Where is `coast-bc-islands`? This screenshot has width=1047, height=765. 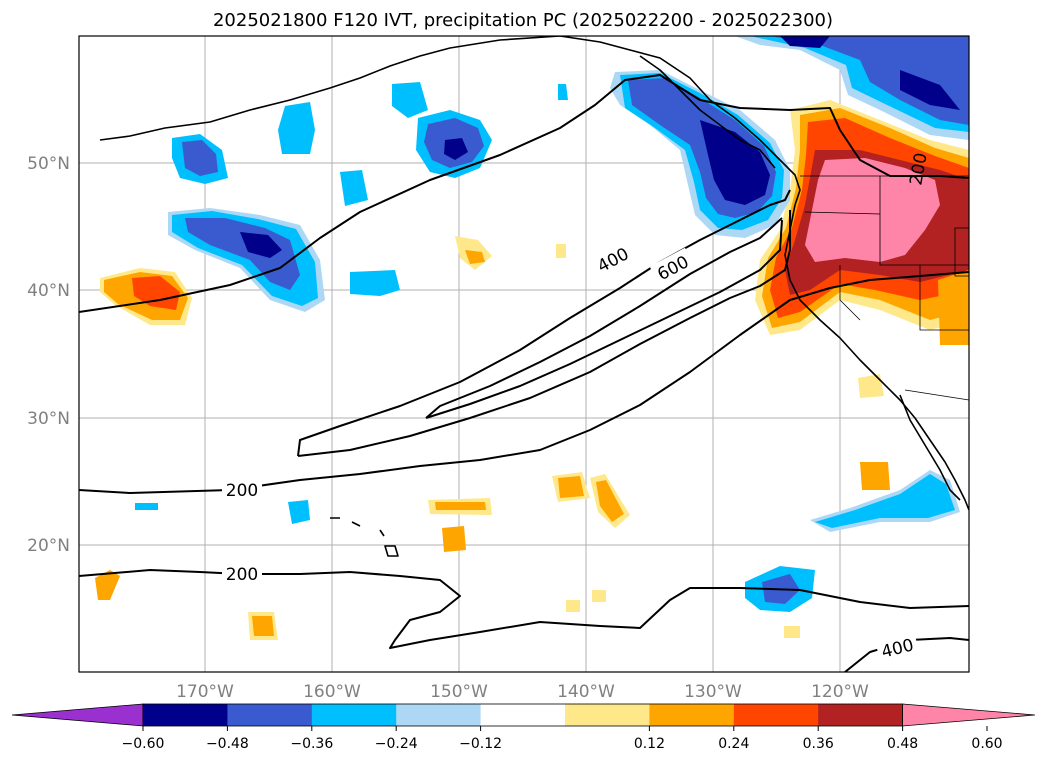 coast-bc-islands is located at coordinates (707, 112).